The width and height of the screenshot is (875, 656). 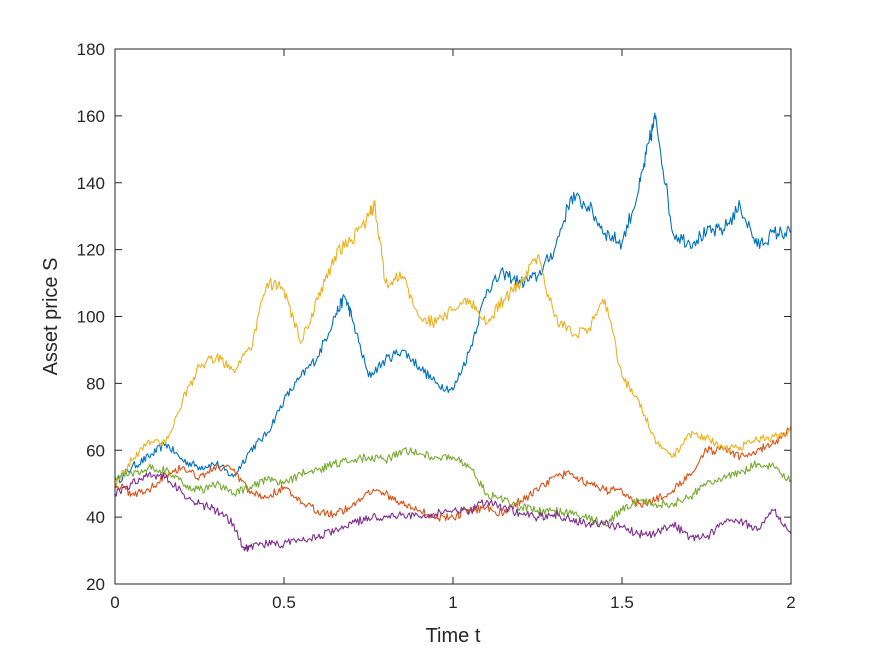 I want to click on x-axis-label: Time t, so click(x=453, y=636).